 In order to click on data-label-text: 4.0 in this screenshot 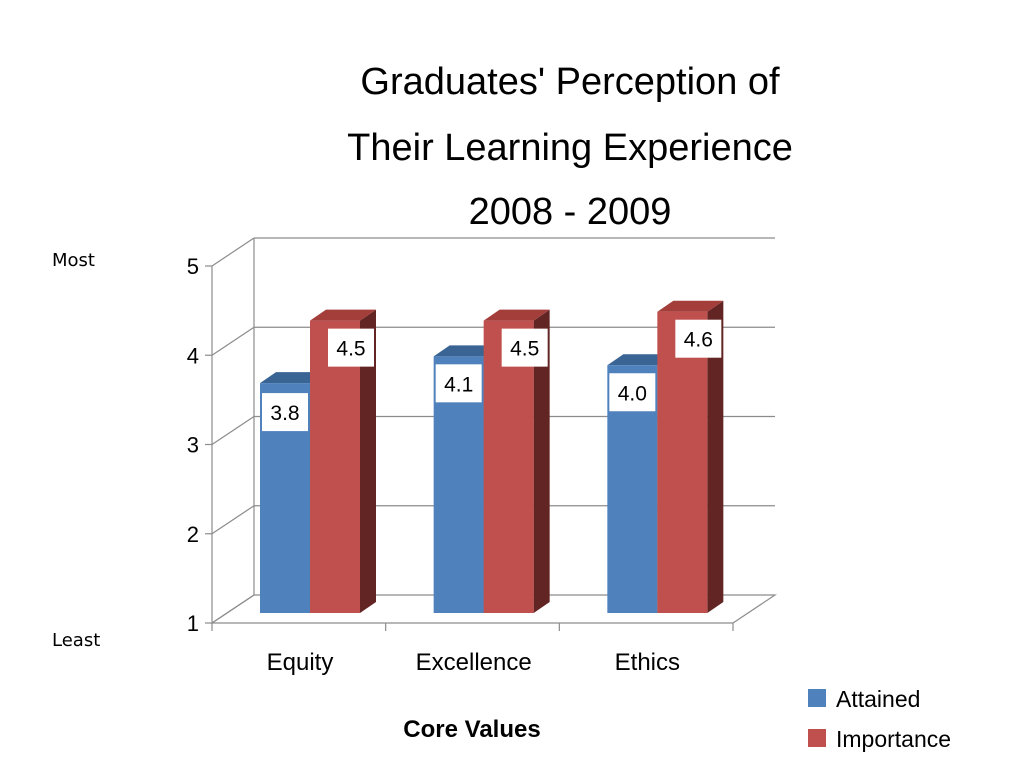, I will do `click(632, 393)`.